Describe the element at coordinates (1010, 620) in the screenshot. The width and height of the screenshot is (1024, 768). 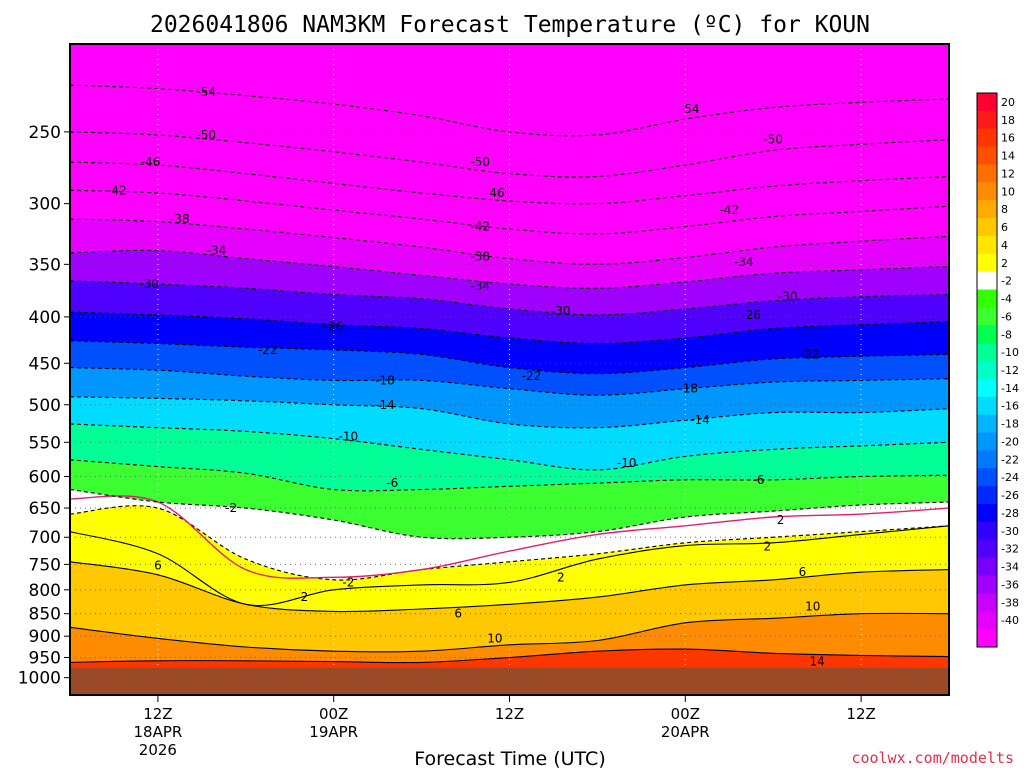
I see `colorbar-label: -40` at that location.